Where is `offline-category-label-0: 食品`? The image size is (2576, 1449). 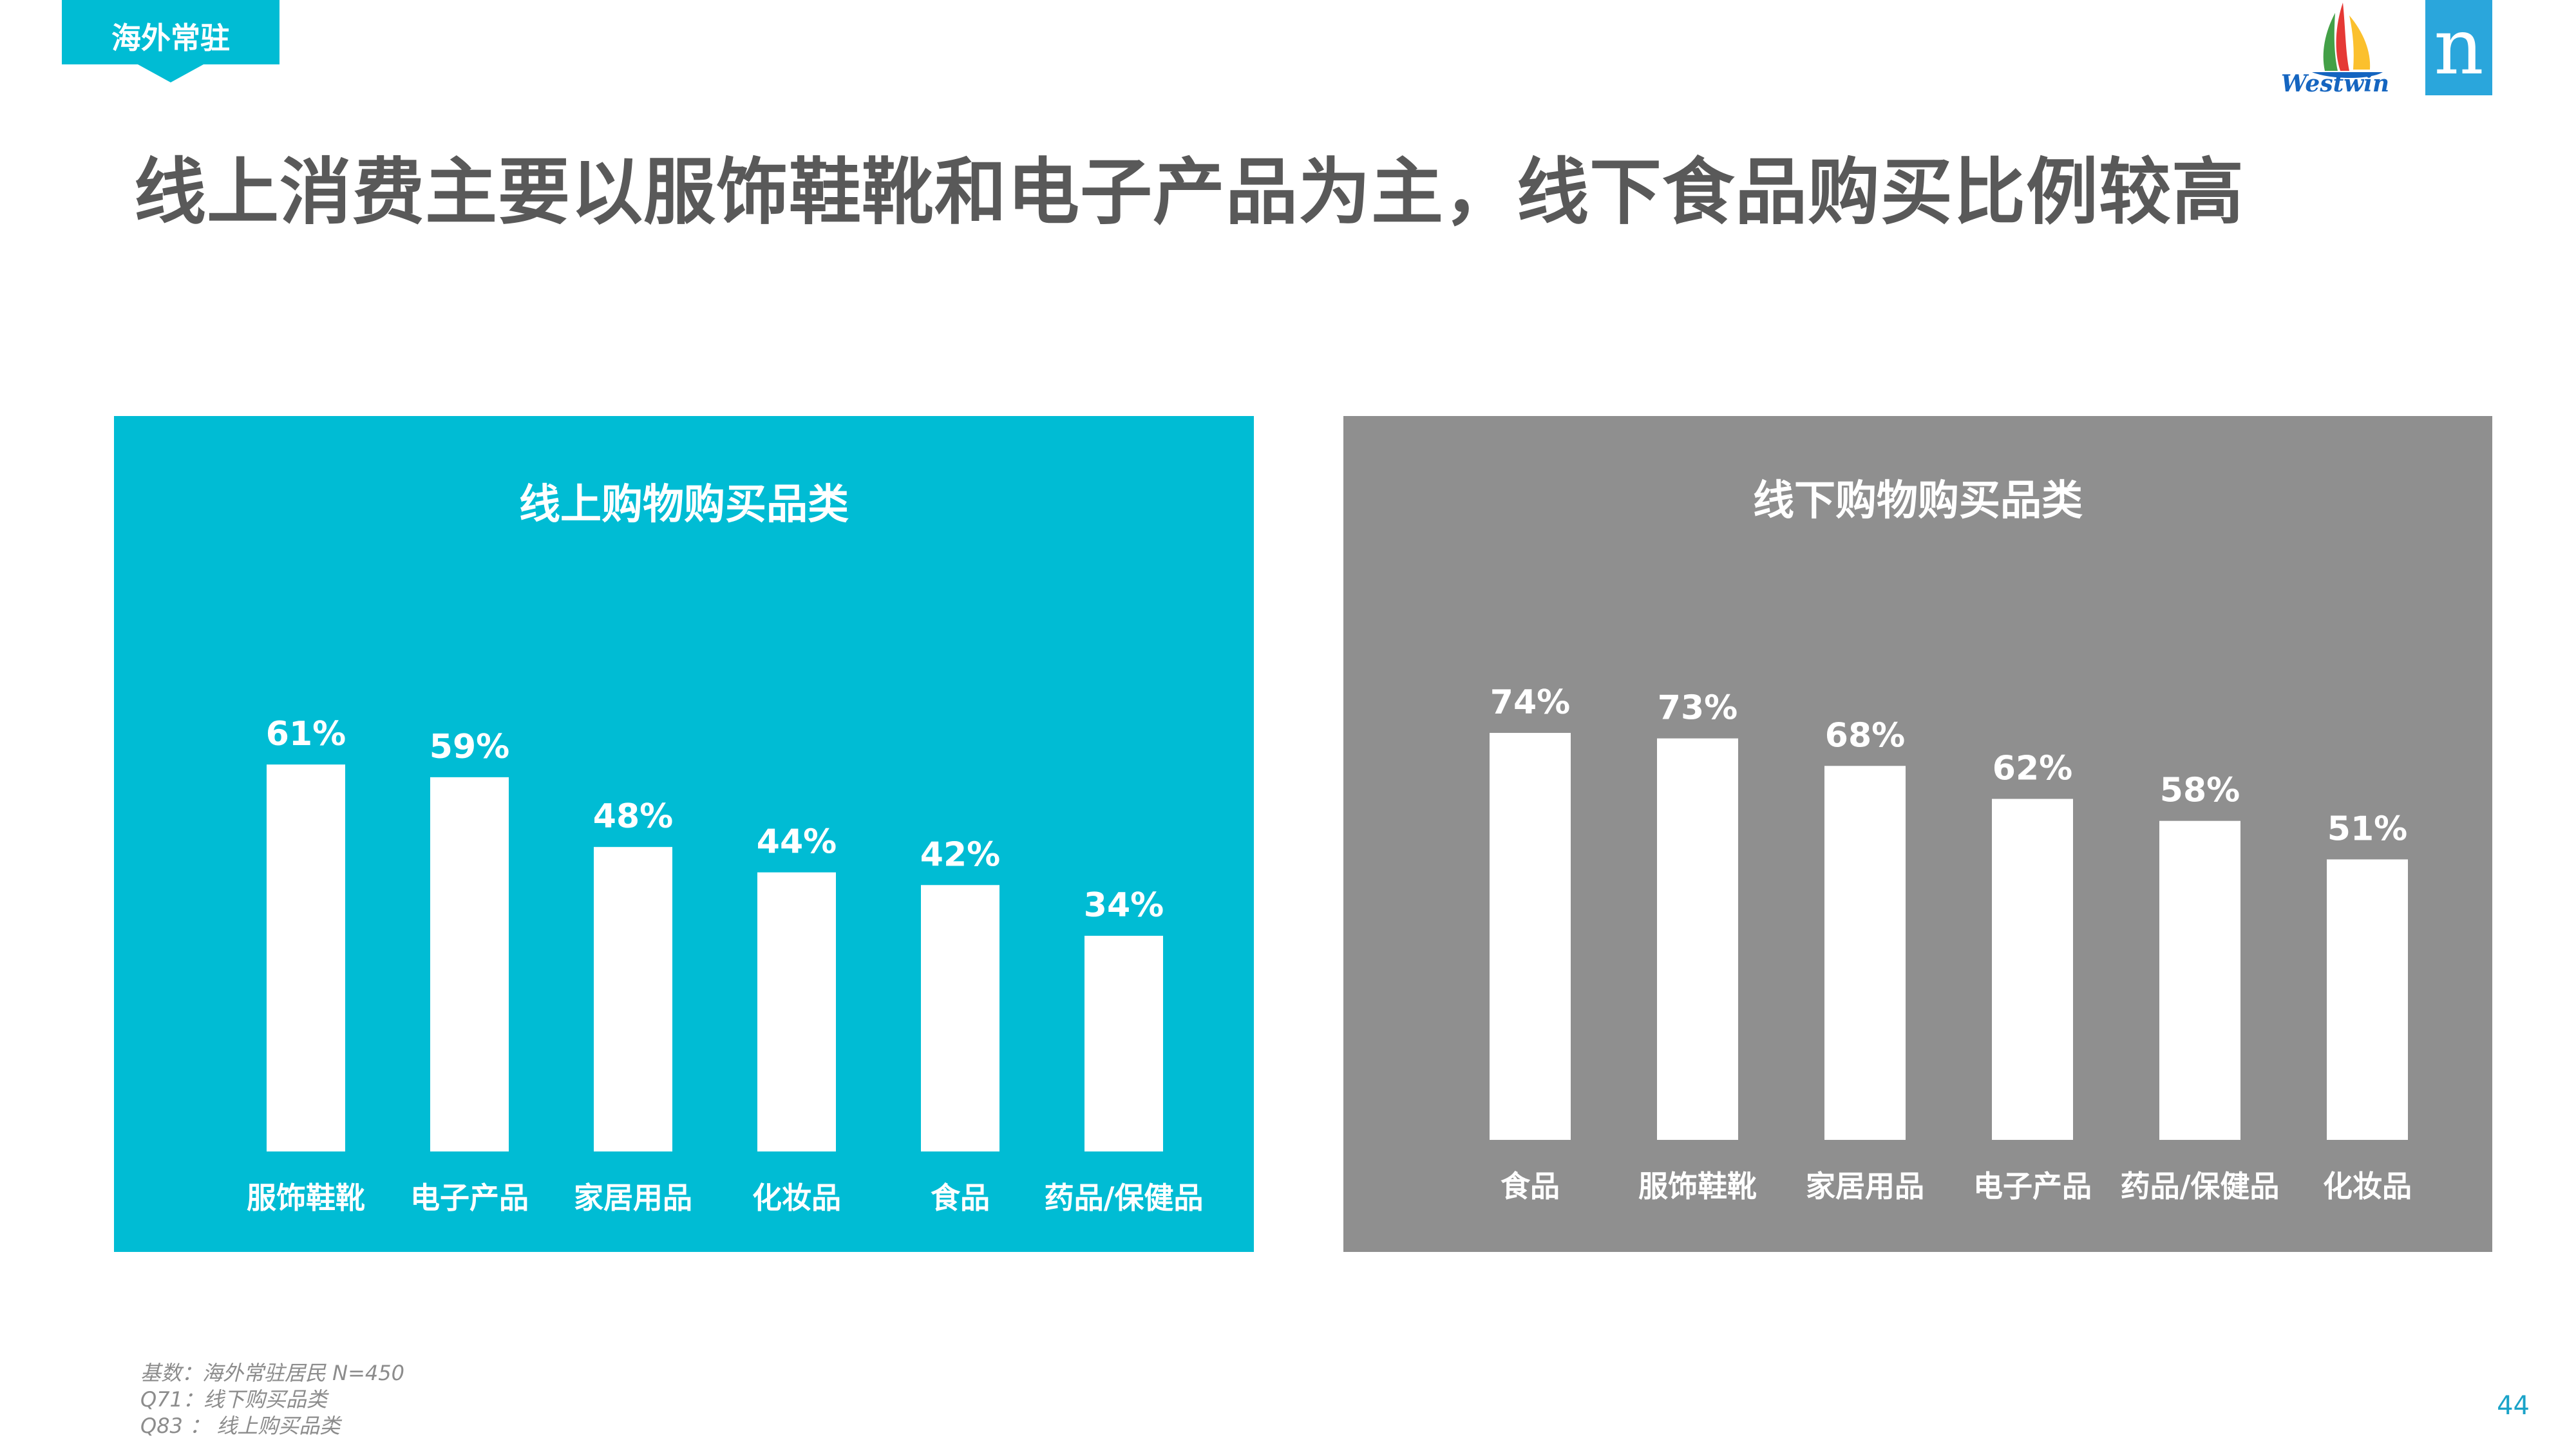 offline-category-label-0: 食品 is located at coordinates (1531, 1187).